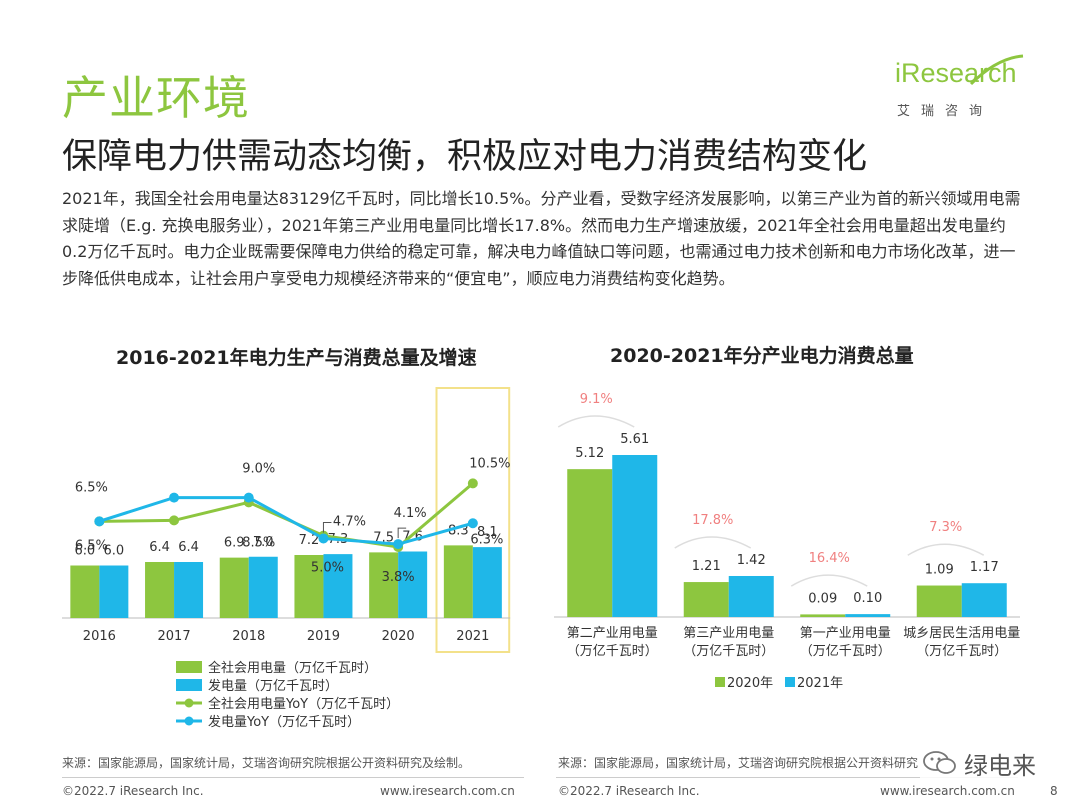 This screenshot has width=1080, height=810. I want to click on copyright-right: ©2022.7 iResearch Inc., so click(629, 791).